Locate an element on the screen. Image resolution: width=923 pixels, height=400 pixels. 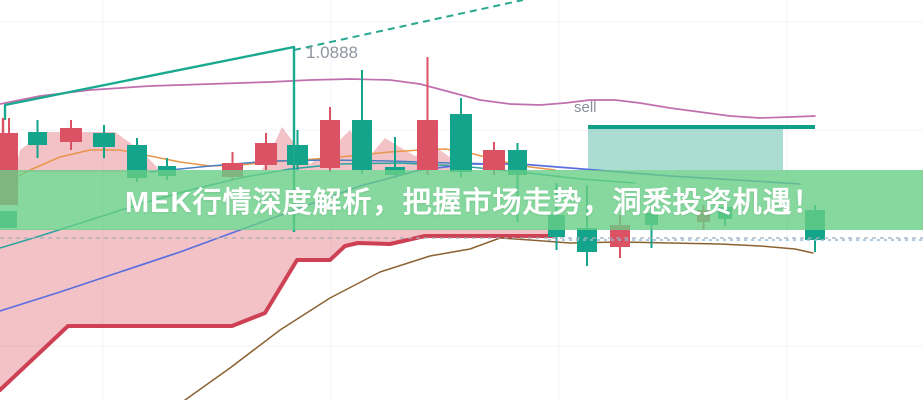
cloud-upper-mid is located at coordinates (363, 148).